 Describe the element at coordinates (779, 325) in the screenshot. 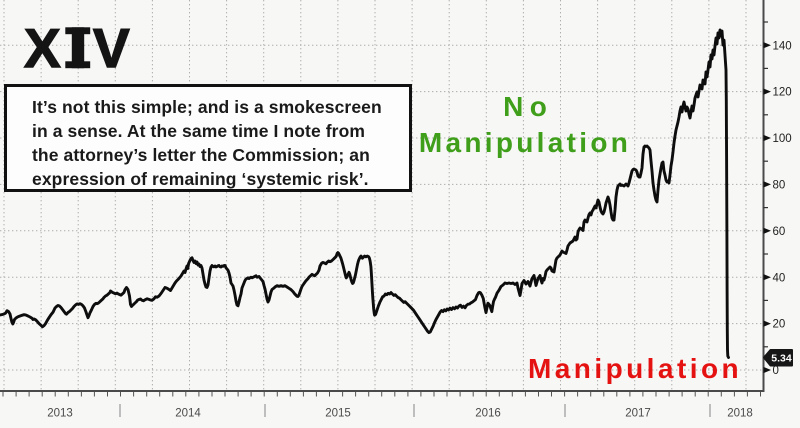

I see `svg-text: 20` at that location.